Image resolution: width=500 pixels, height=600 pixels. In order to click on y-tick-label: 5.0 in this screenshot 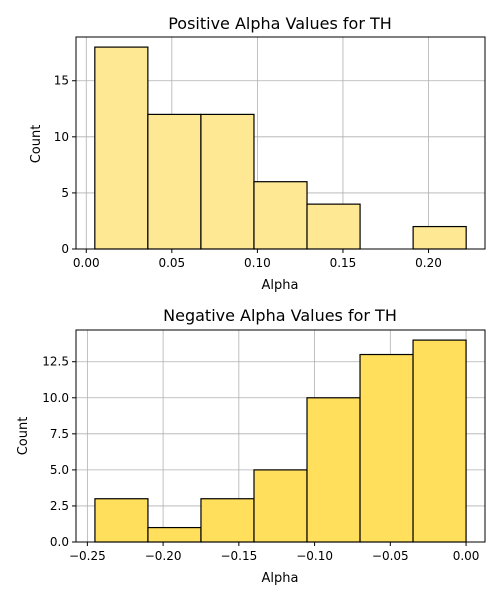, I will do `click(59, 470)`.